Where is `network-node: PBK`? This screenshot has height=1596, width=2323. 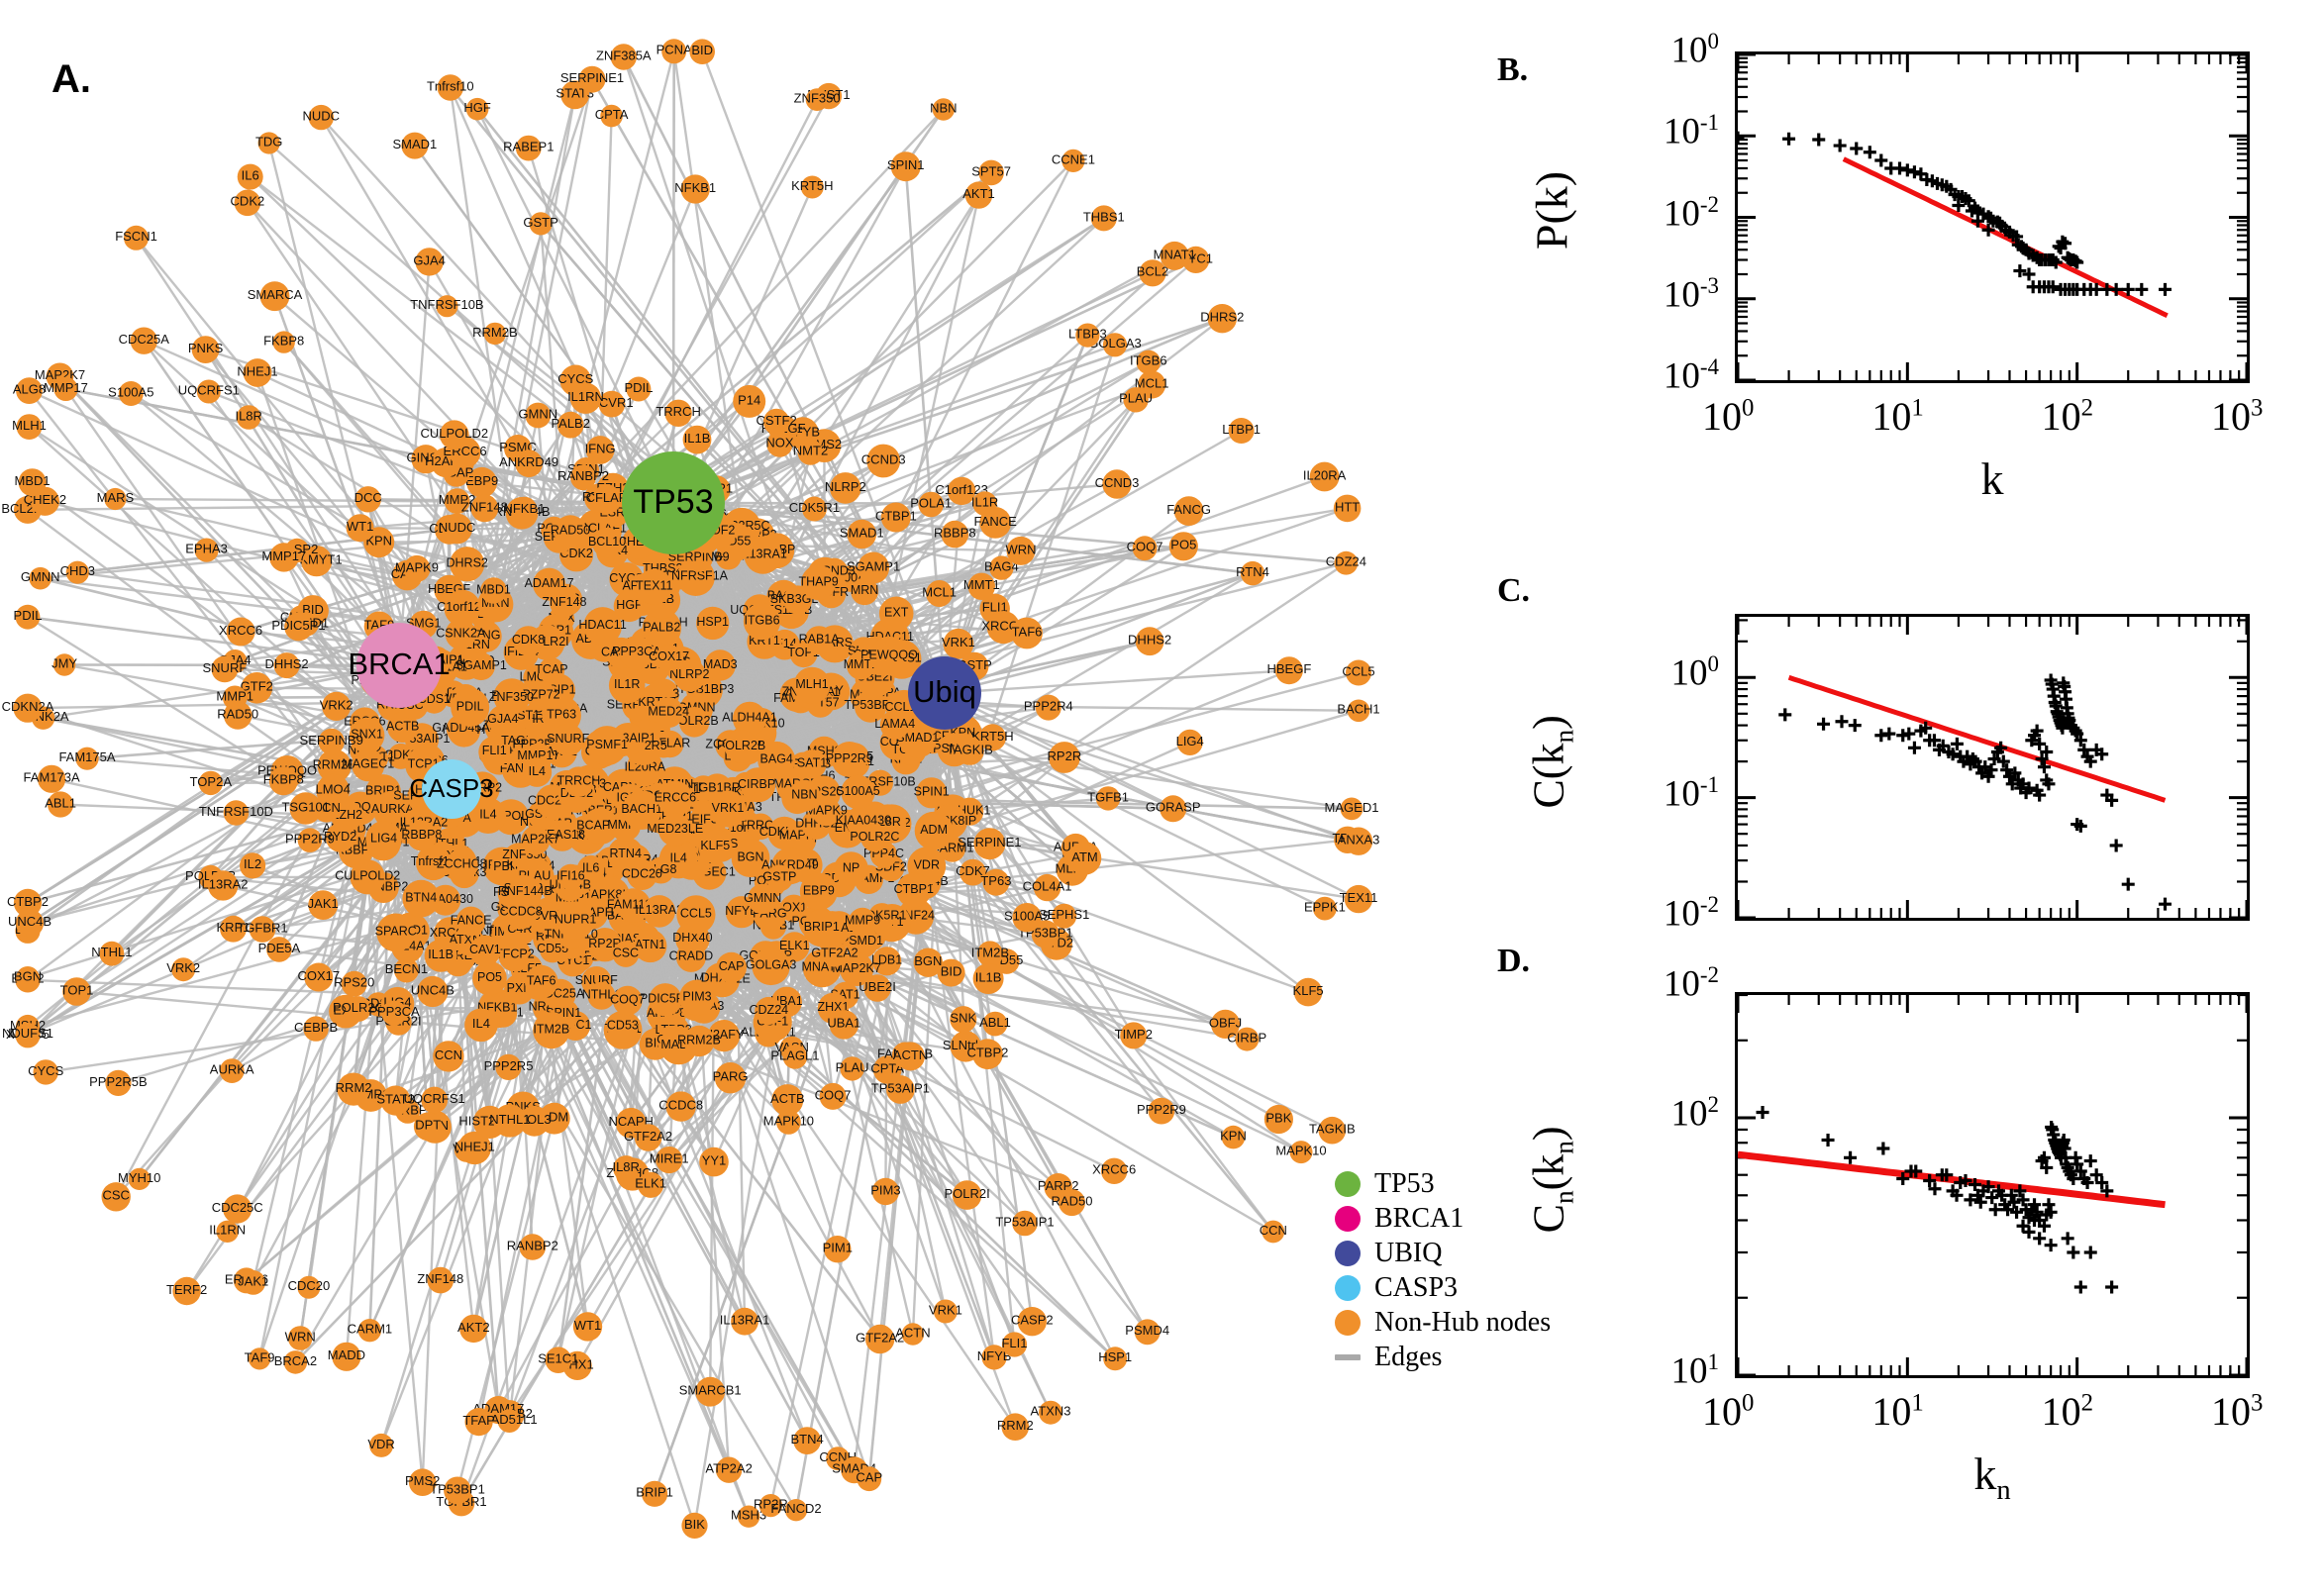 network-node: PBK is located at coordinates (1278, 1119).